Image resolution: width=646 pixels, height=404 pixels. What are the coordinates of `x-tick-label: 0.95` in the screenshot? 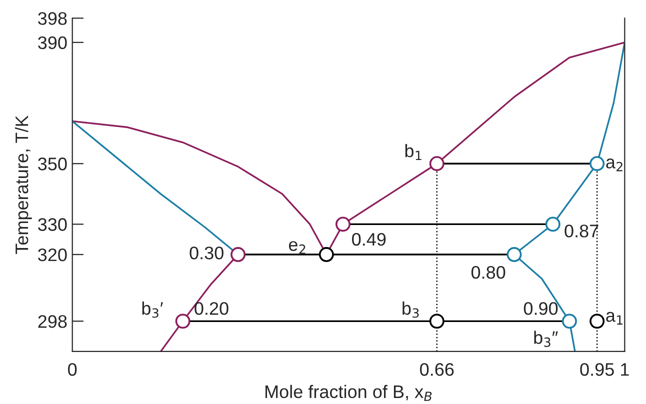 It's located at (597, 369).